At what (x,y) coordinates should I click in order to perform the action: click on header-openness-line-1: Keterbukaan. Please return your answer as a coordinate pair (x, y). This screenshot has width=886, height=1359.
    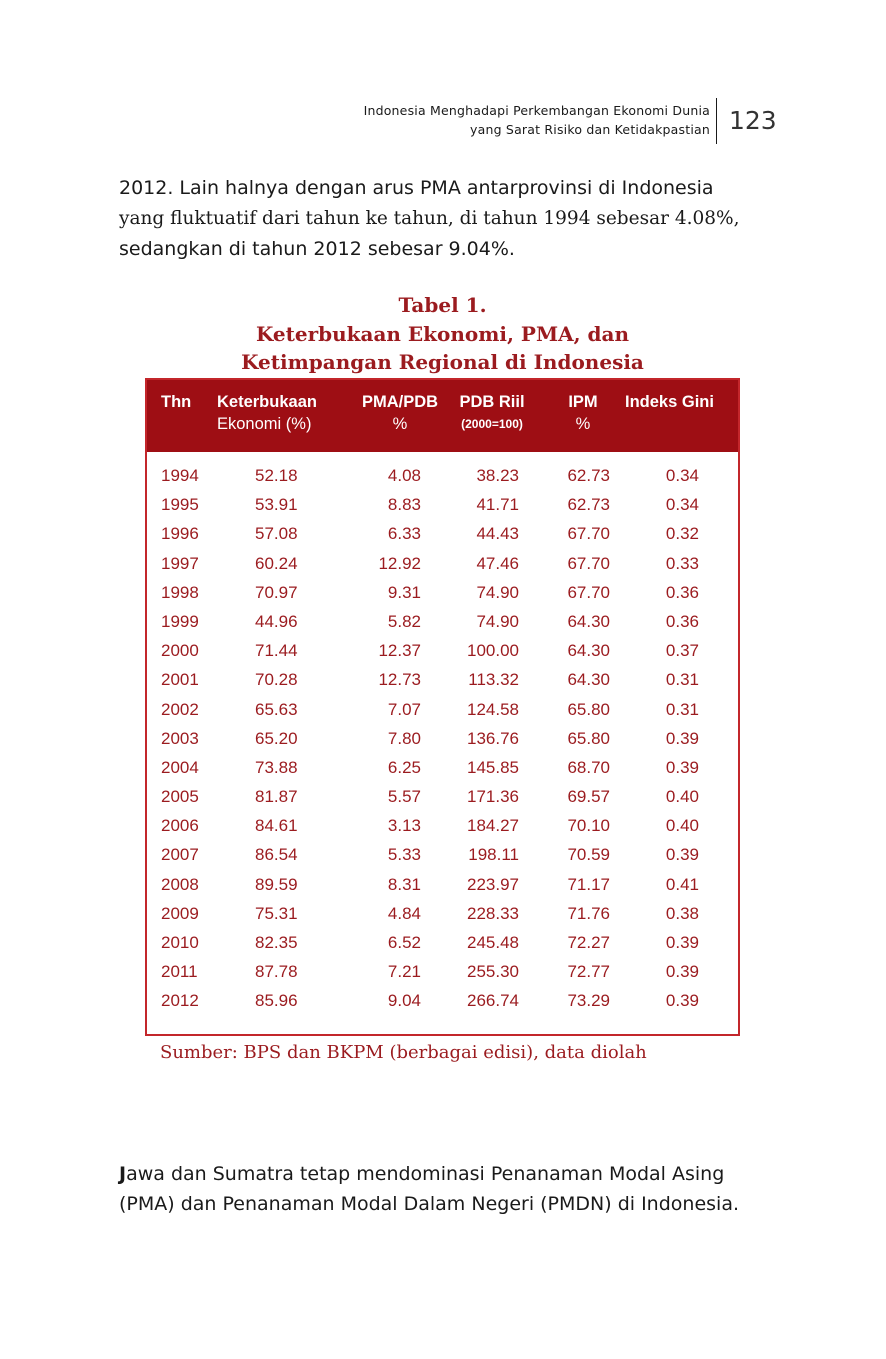
    Looking at the image, I should click on (267, 402).